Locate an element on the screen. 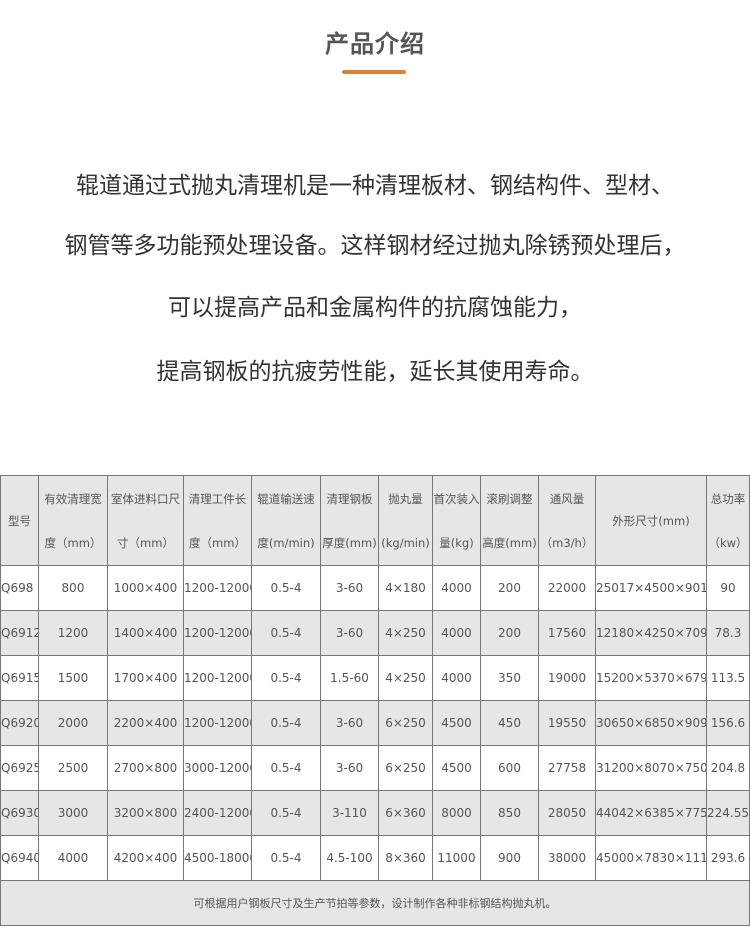 The height and width of the screenshot is (929, 750). table-cell: 3000 is located at coordinates (73, 813).